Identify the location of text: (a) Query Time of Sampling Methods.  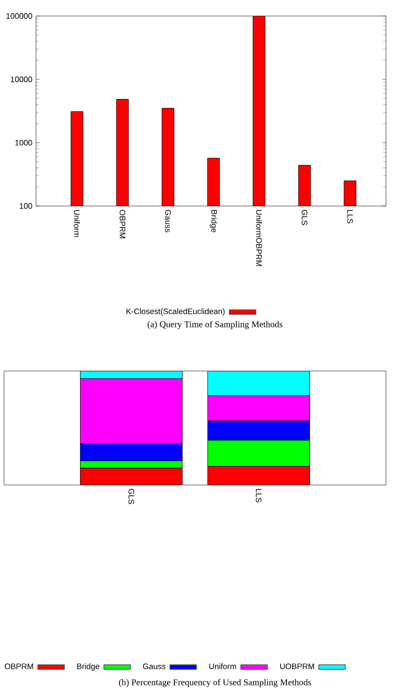
(215, 325).